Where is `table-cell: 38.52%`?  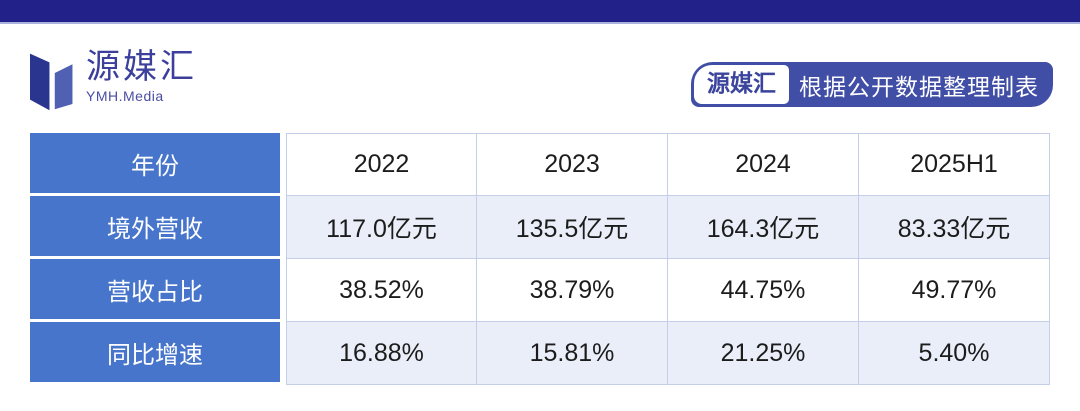
table-cell: 38.52% is located at coordinates (381, 290).